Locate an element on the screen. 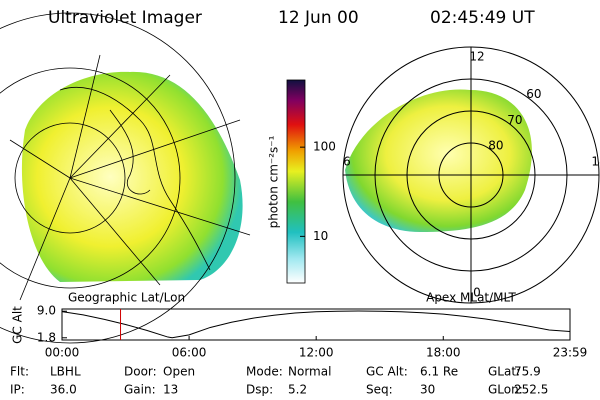  info-value: LBHL is located at coordinates (65, 372).